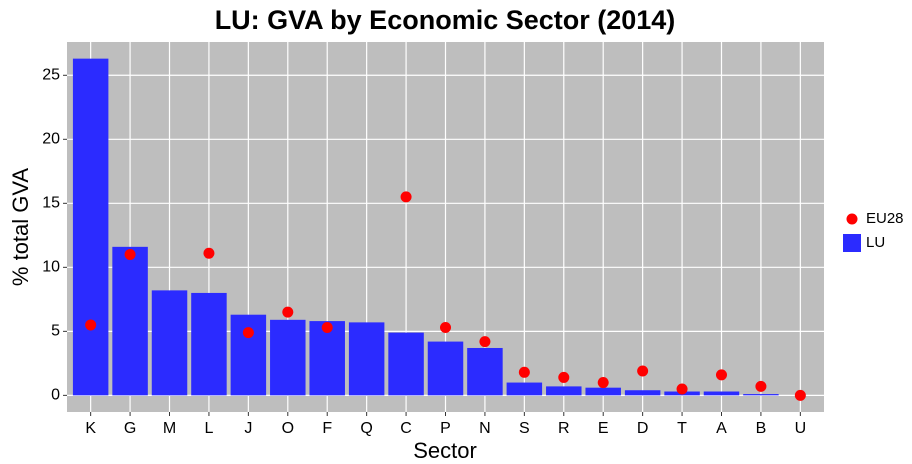  Describe the element at coordinates (875, 242) in the screenshot. I see `legend-label: LU` at that location.